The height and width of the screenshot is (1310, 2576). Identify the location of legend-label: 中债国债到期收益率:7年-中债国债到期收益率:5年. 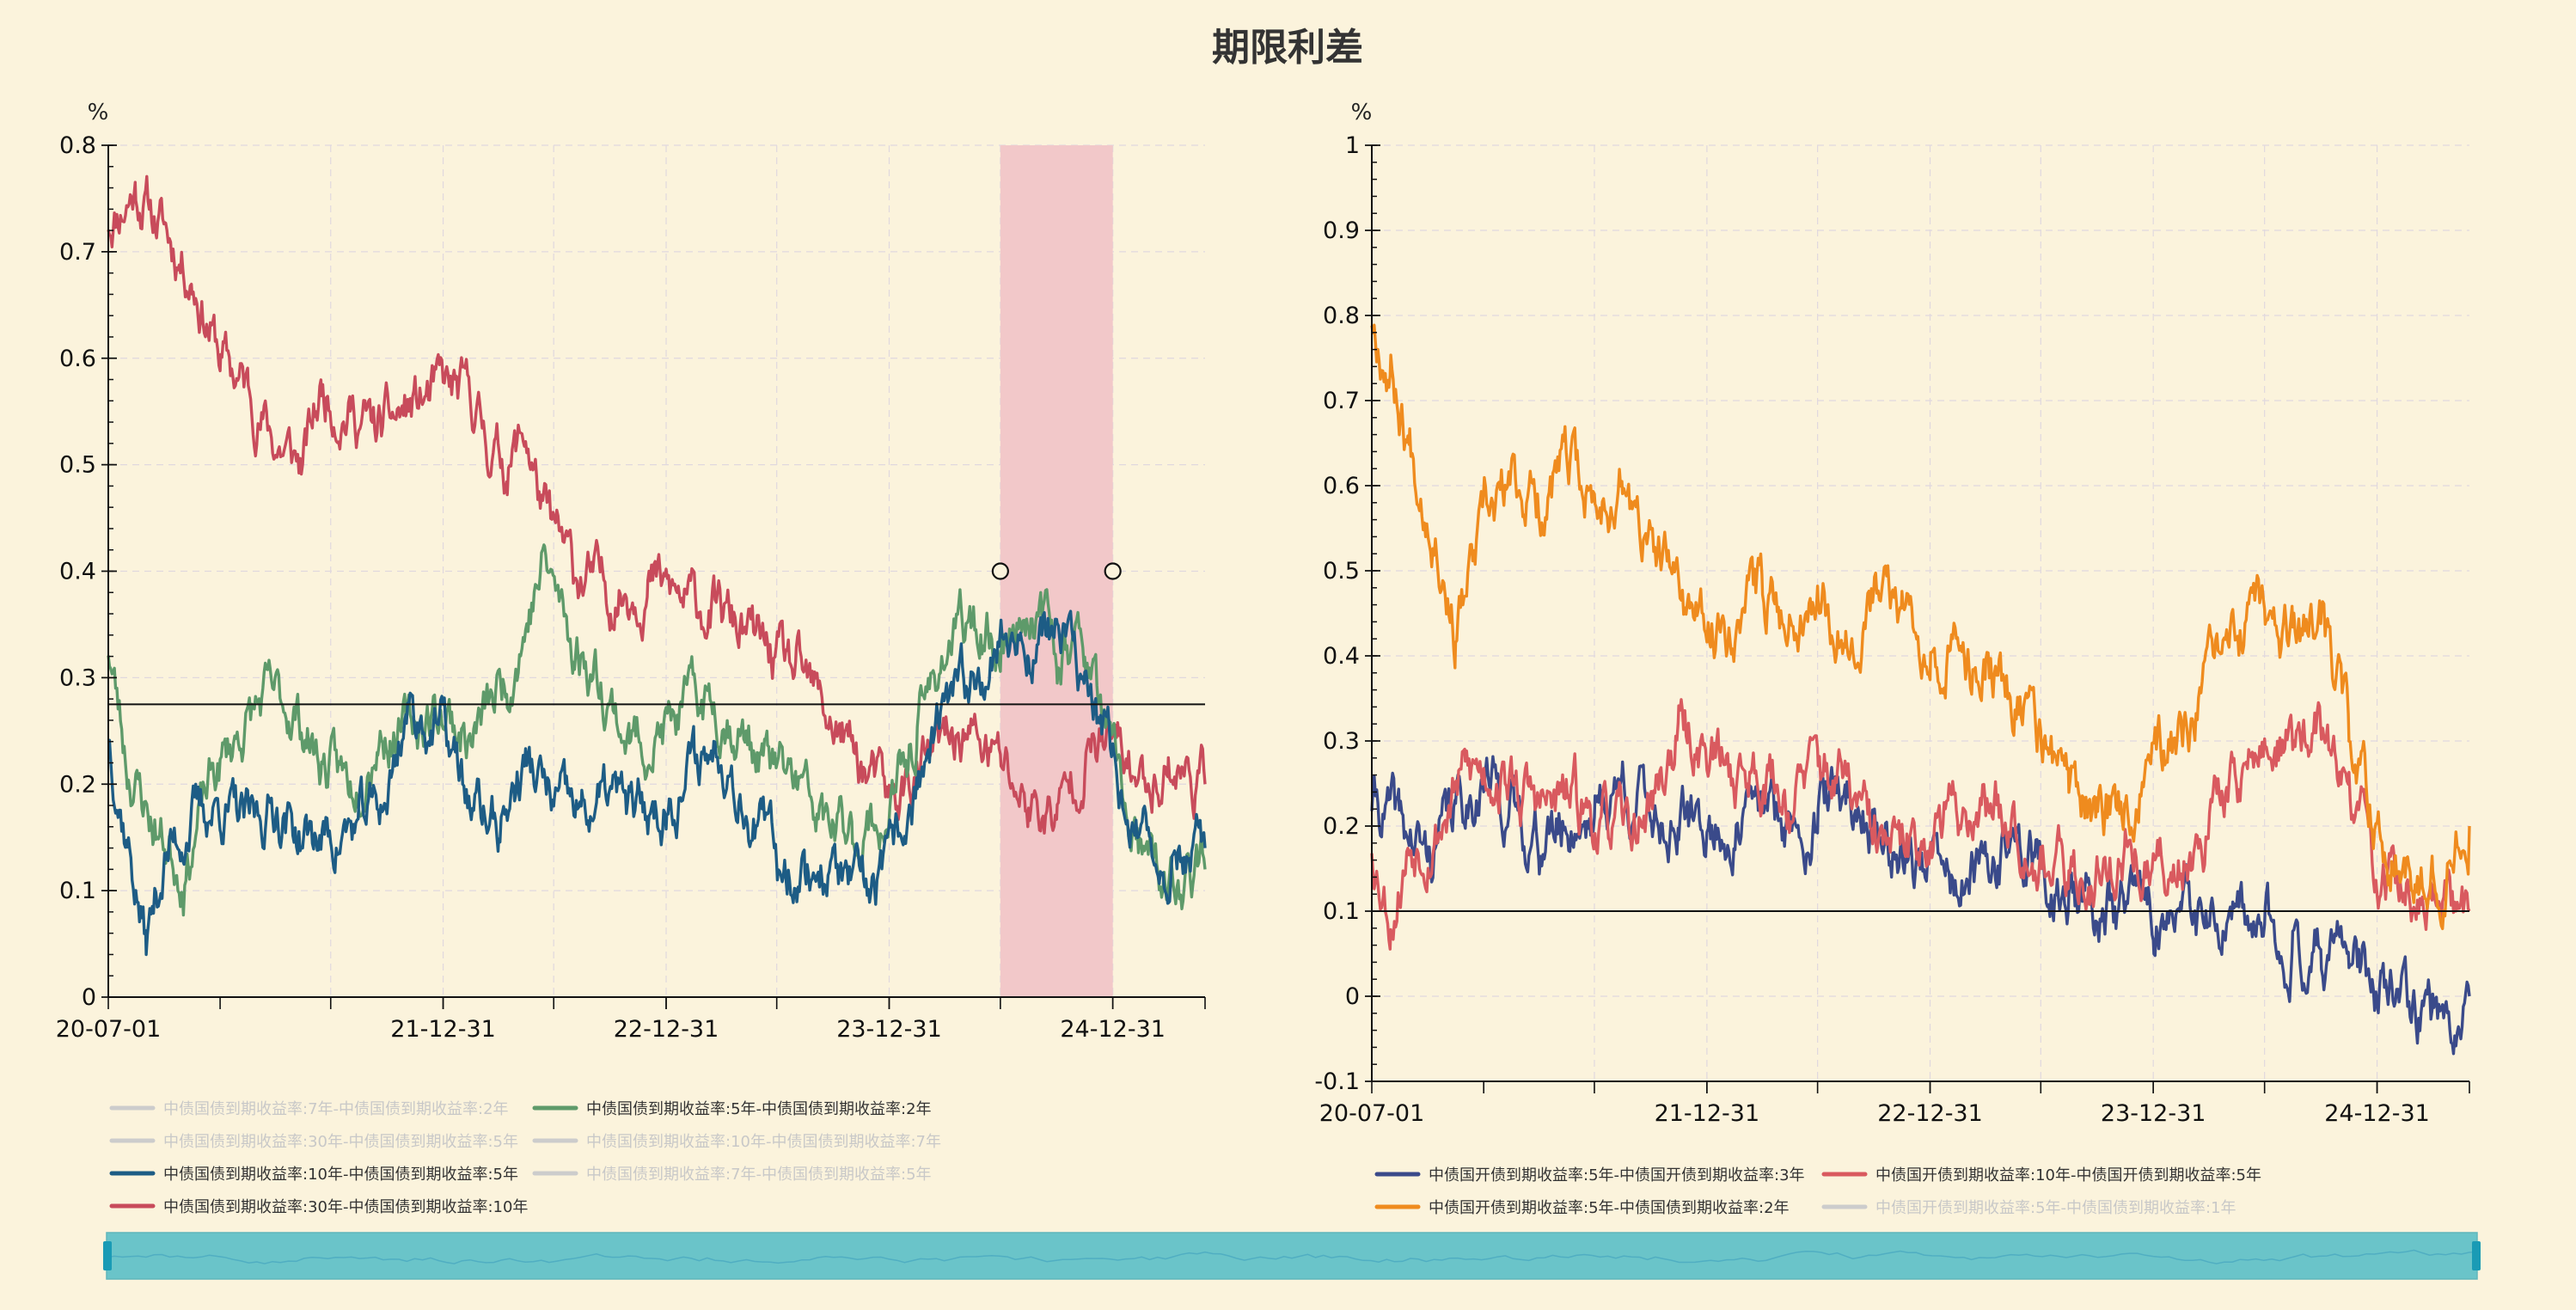
(759, 1175).